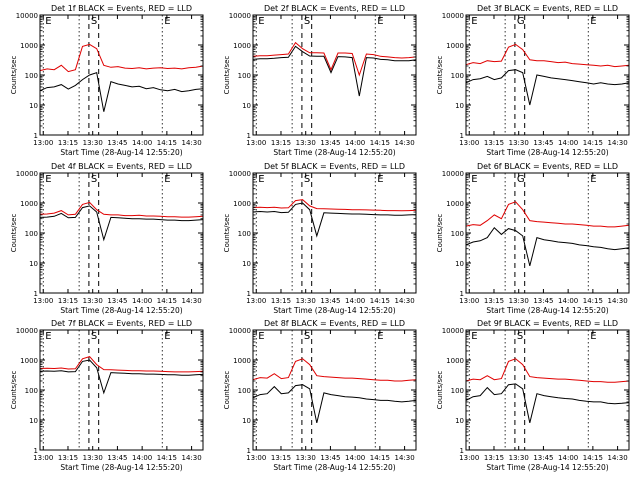 Image resolution: width=640 pixels, height=480 pixels. What do you see at coordinates (334, 323) in the screenshot?
I see `panel-title: Det 8f BLACK = Events, RED = LLD` at bounding box center [334, 323].